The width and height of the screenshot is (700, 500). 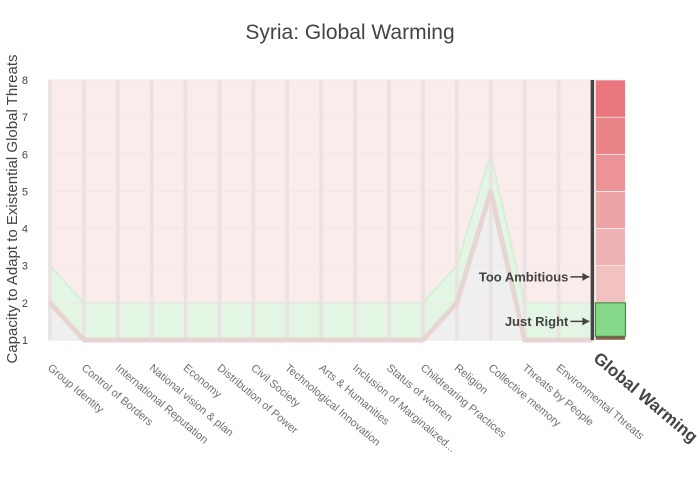 I want to click on chart-title: Syria: Global Warming, so click(x=349, y=32).